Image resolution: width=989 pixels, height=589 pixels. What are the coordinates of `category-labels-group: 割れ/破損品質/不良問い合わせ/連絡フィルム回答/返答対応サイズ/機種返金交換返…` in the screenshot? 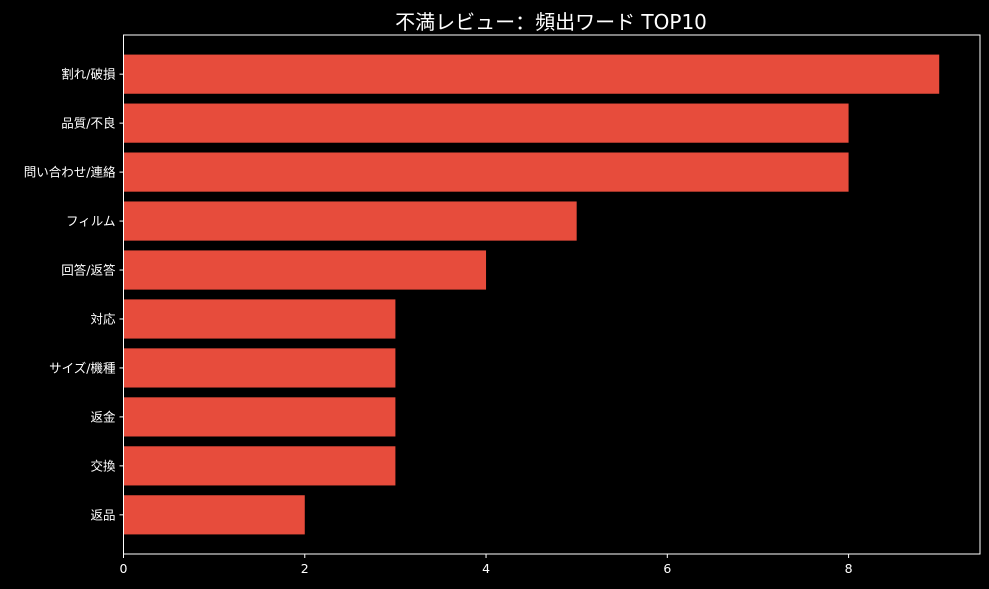 It's located at (74, 294).